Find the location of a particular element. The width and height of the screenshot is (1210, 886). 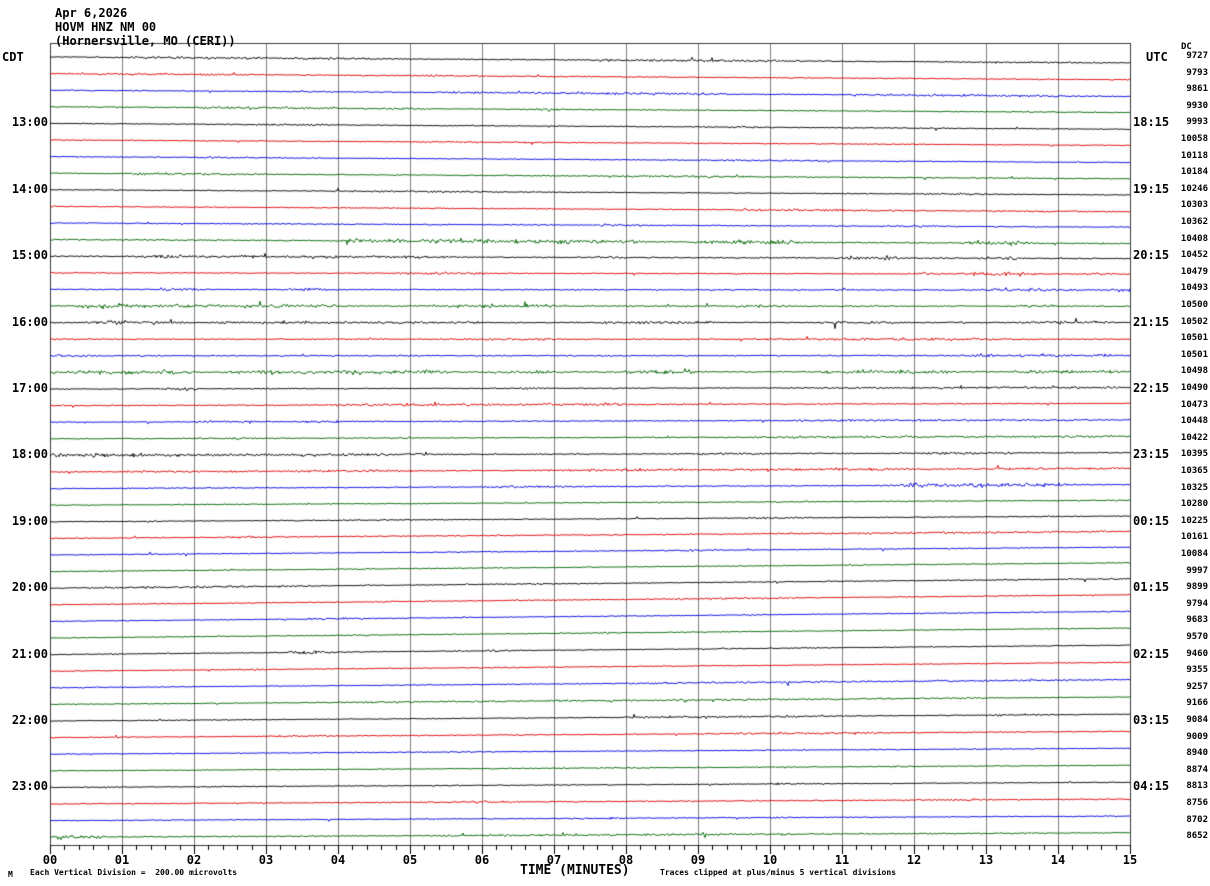

utc-time-label: 23:15 is located at coordinates (1151, 454).